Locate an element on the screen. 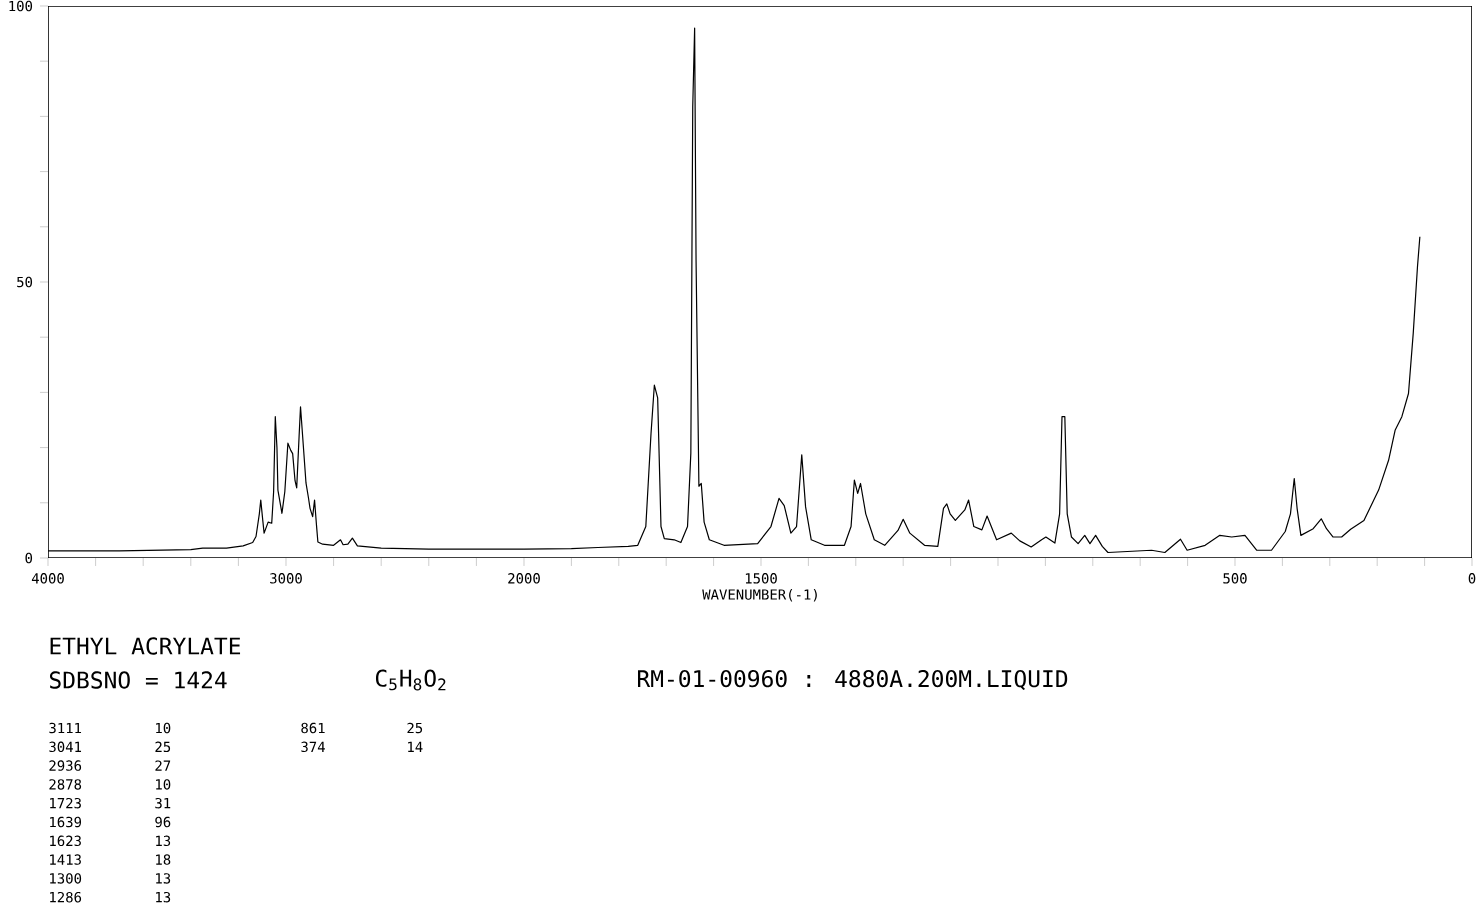  text: SDBSNO = 1424 is located at coordinates (138, 680).